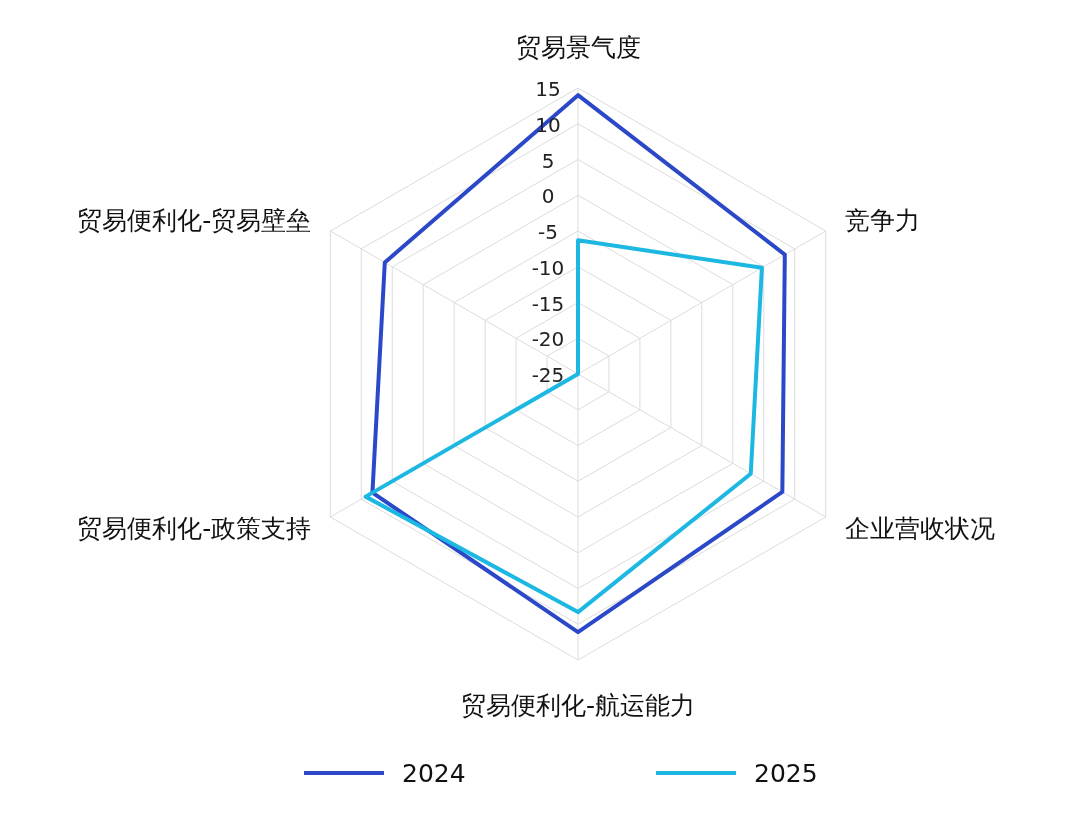 This screenshot has height=821, width=1080. Describe the element at coordinates (548, 232) in the screenshot. I see `y-tick-label: -5` at that location.